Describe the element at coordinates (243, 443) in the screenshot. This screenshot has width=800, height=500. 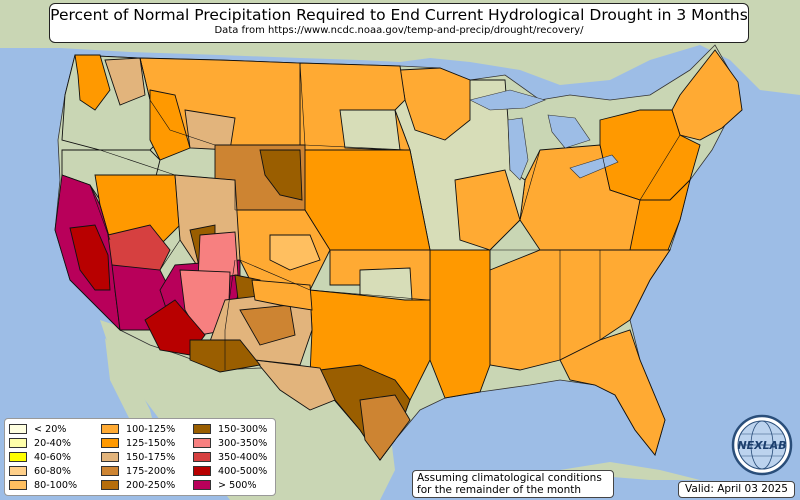
I see `legend-label: 300-350%` at that location.